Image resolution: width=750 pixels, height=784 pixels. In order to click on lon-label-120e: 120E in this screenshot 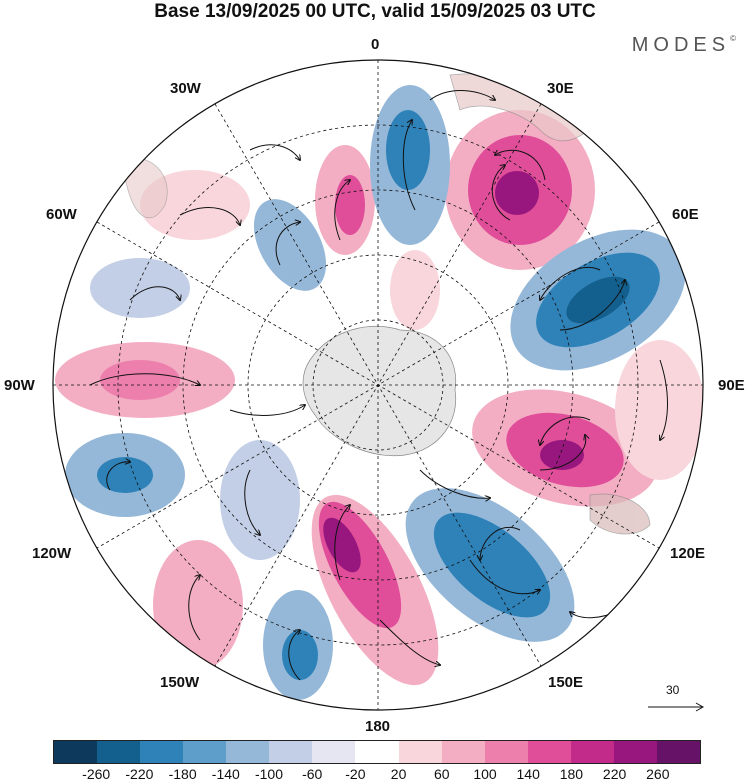, I will do `click(688, 553)`.